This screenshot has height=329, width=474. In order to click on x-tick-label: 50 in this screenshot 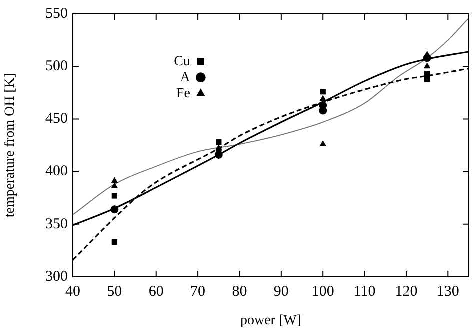, I will do `click(114, 292)`.